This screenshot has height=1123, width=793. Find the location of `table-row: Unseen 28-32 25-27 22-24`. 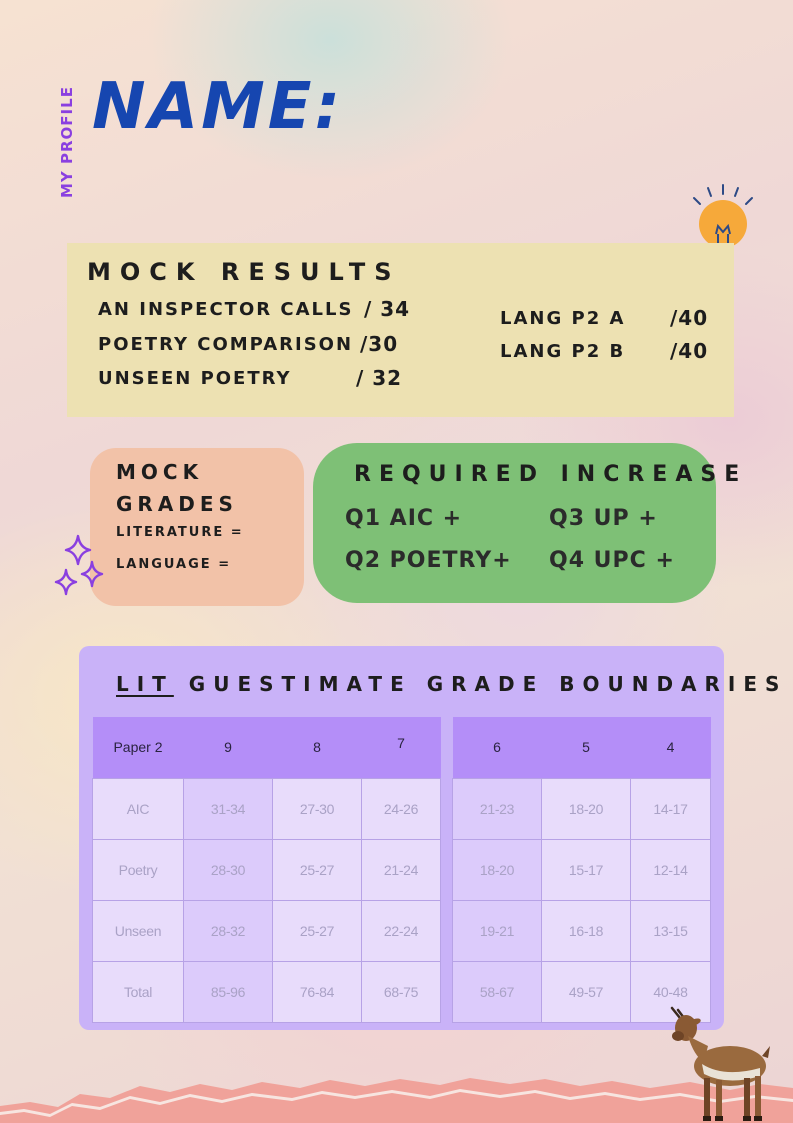

table-row: Unseen 28-32 25-27 22-24 is located at coordinates (266, 930).